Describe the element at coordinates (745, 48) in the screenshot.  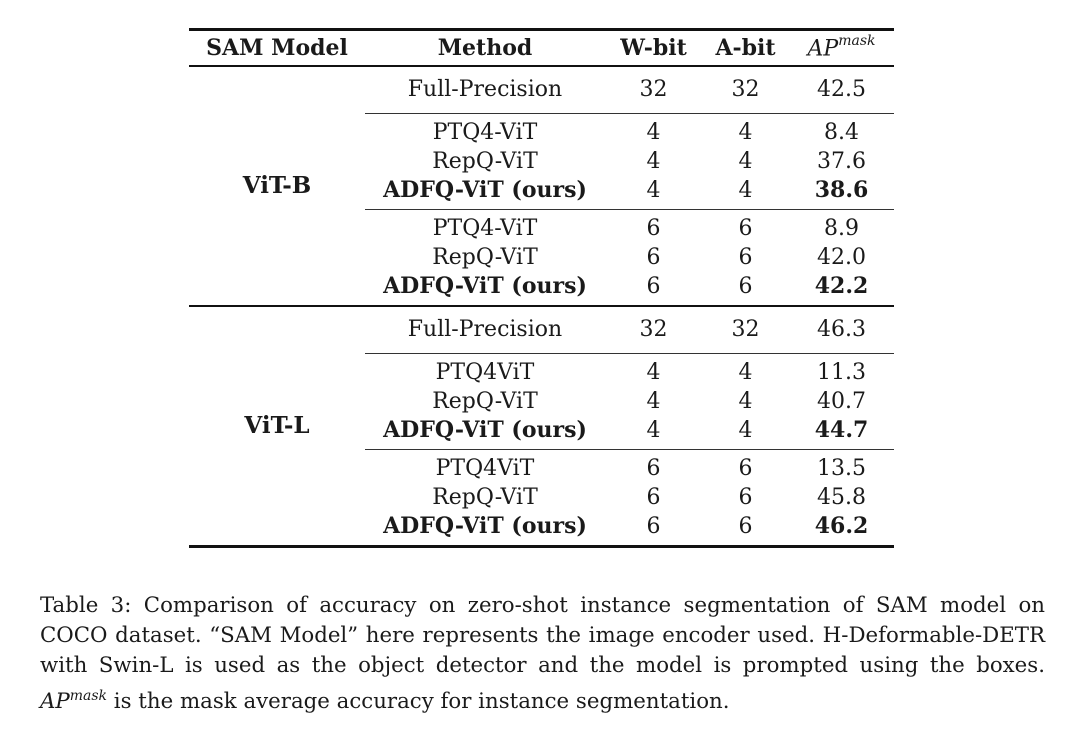
I see `header-abit: A-bit` at that location.